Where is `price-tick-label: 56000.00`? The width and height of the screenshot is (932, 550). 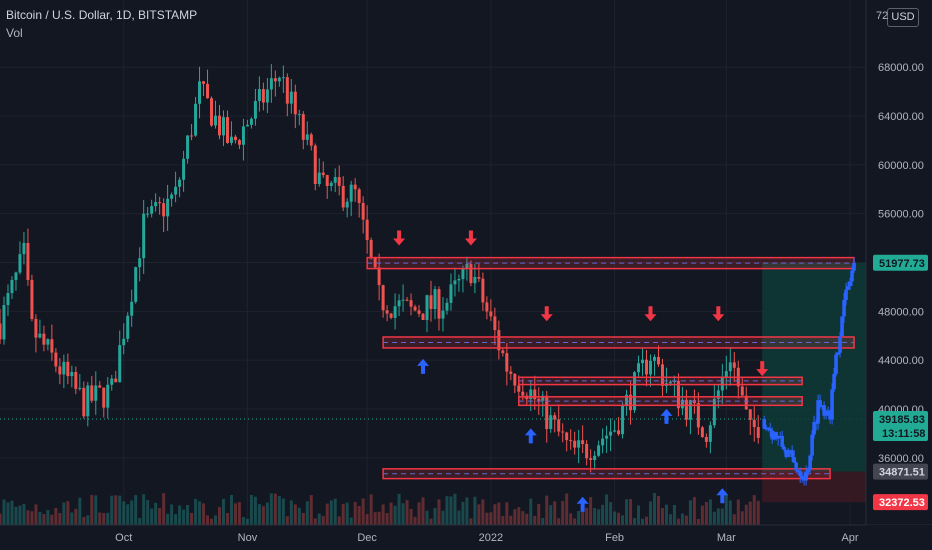 price-tick-label: 56000.00 is located at coordinates (901, 215).